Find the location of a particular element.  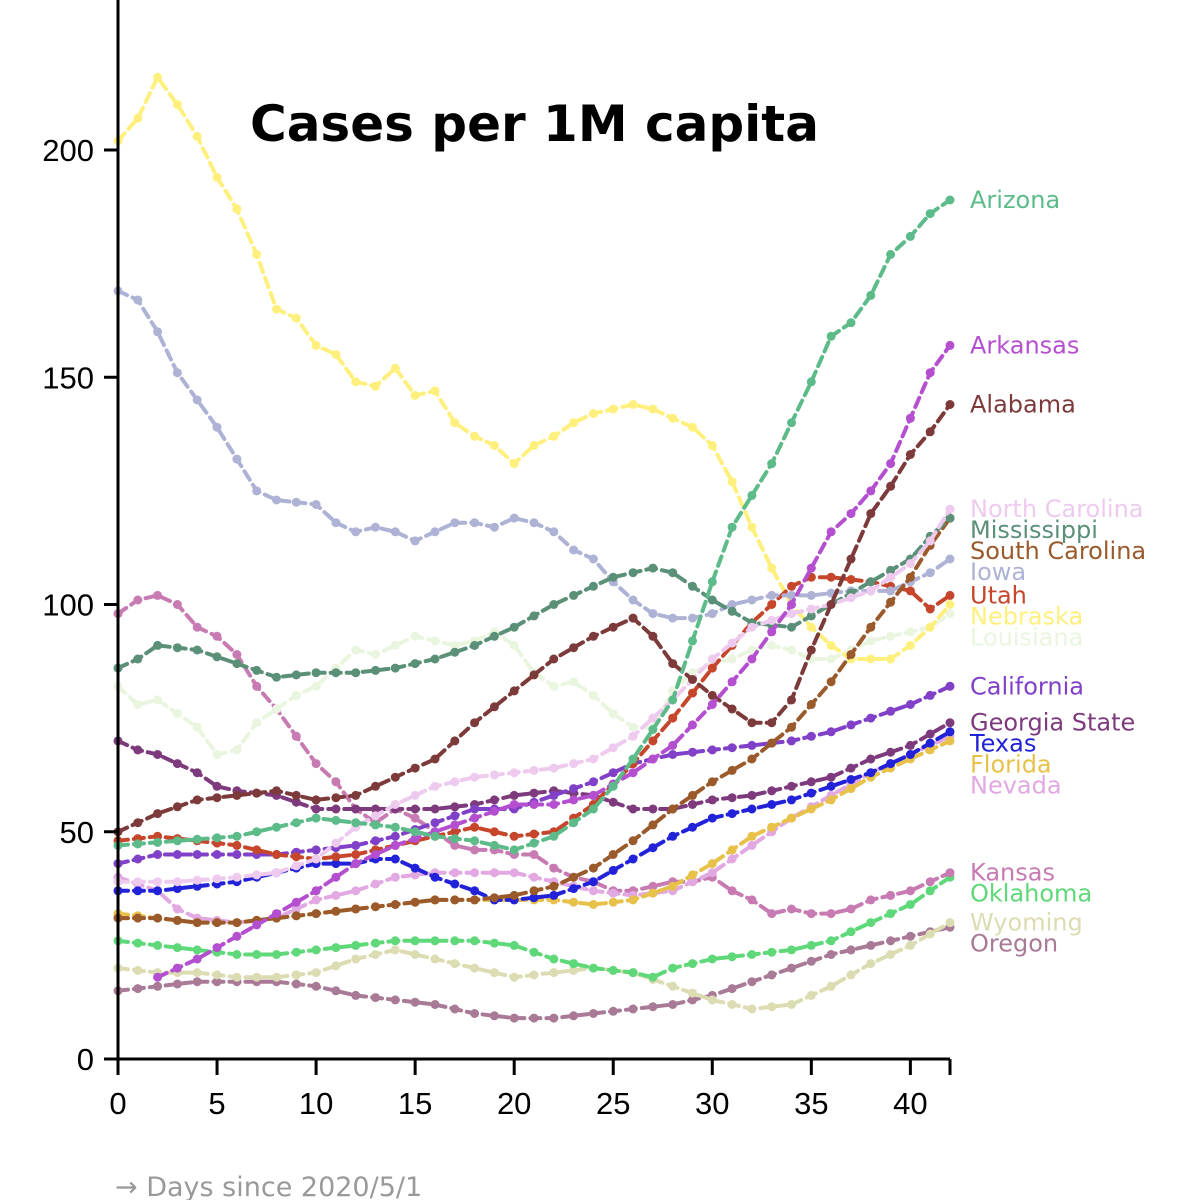

legend-label-wyoming: Wyoming is located at coordinates (1026, 923).